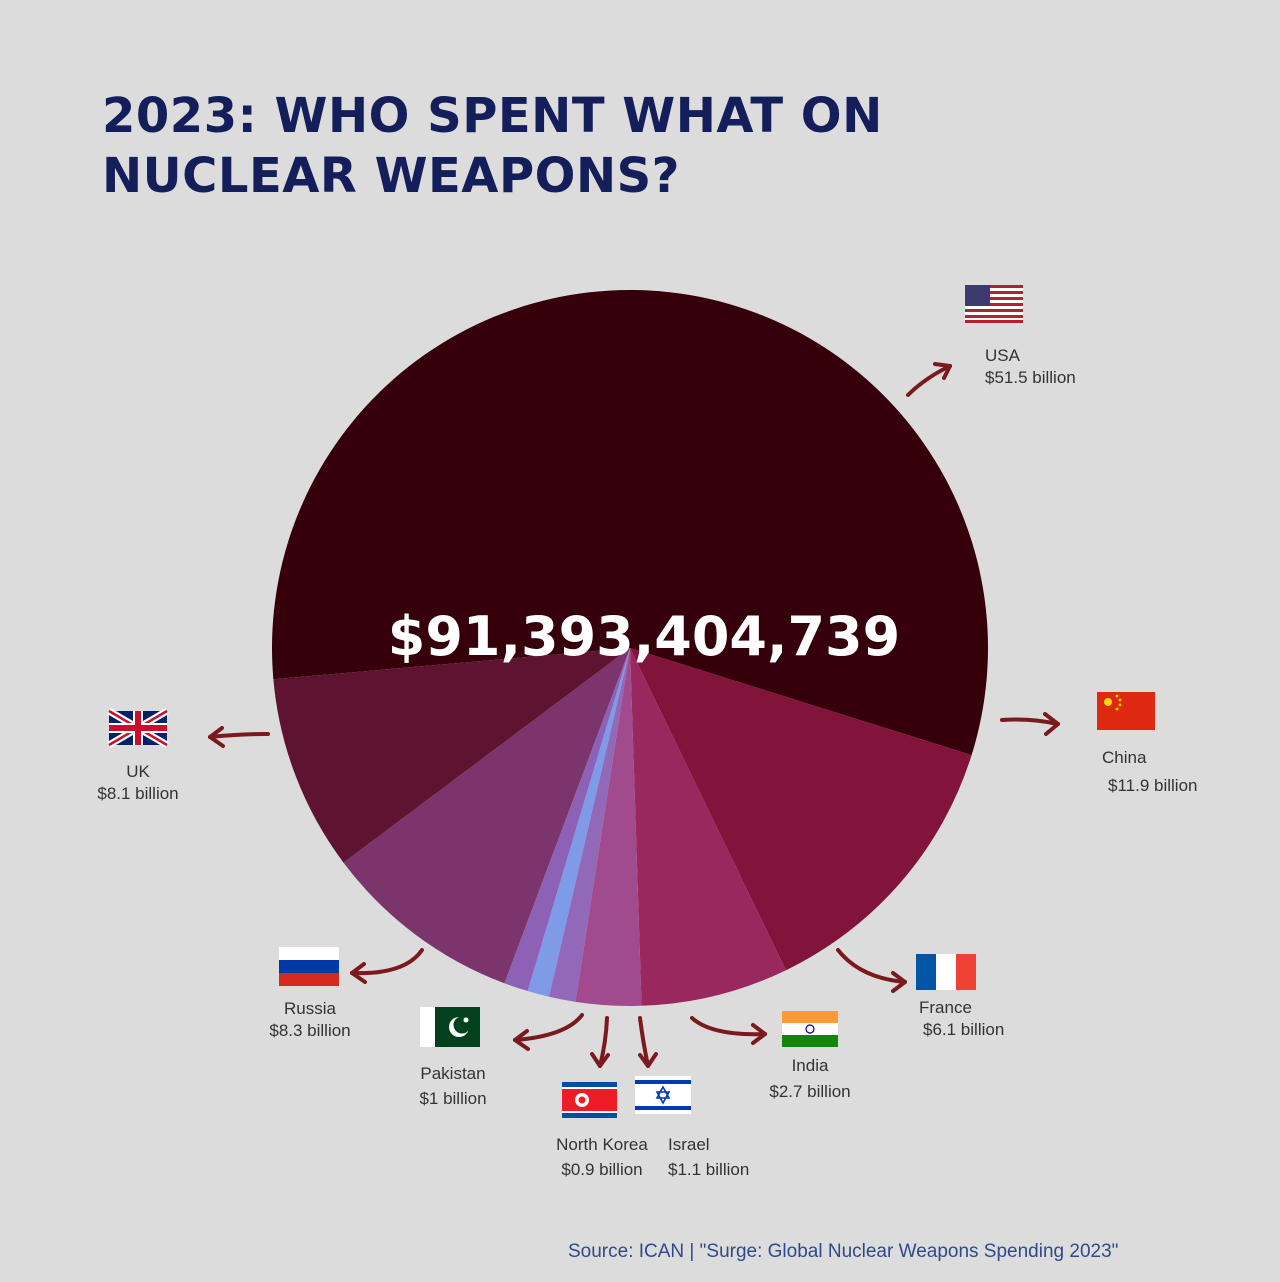 This screenshot has width=1280, height=1282. What do you see at coordinates (994, 304) in the screenshot?
I see `usa-flag-icon` at bounding box center [994, 304].